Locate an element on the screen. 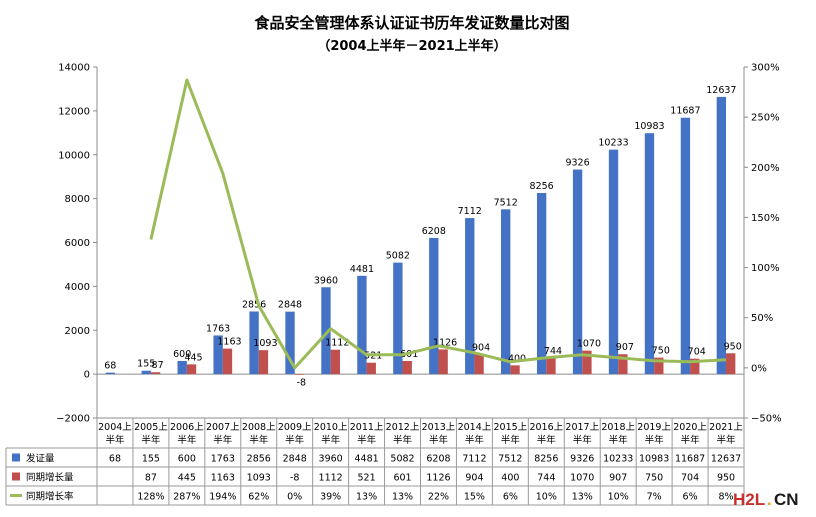 The height and width of the screenshot is (517, 816). series-name: 同期增长量 is located at coordinates (50, 478).